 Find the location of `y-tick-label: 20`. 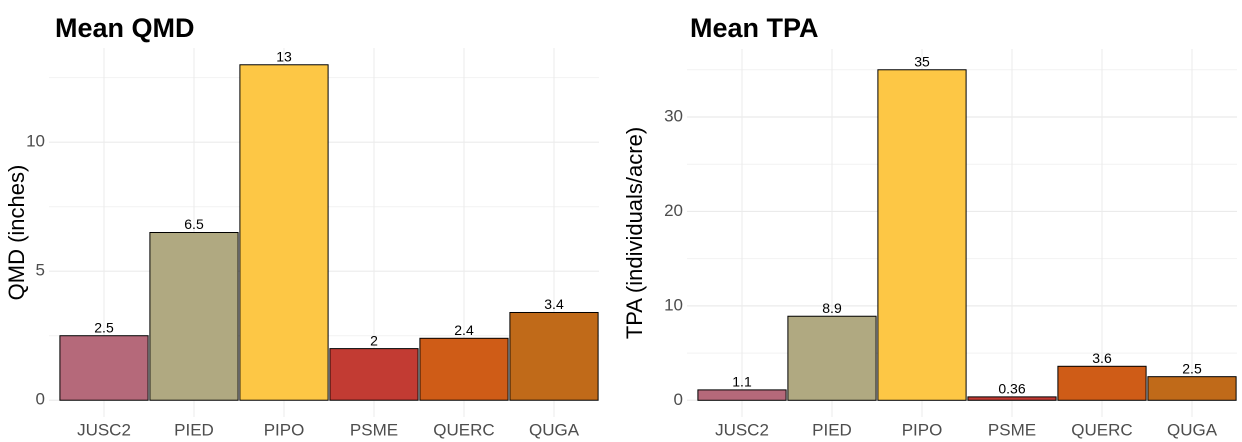

y-tick-label: 20 is located at coordinates (673, 210).